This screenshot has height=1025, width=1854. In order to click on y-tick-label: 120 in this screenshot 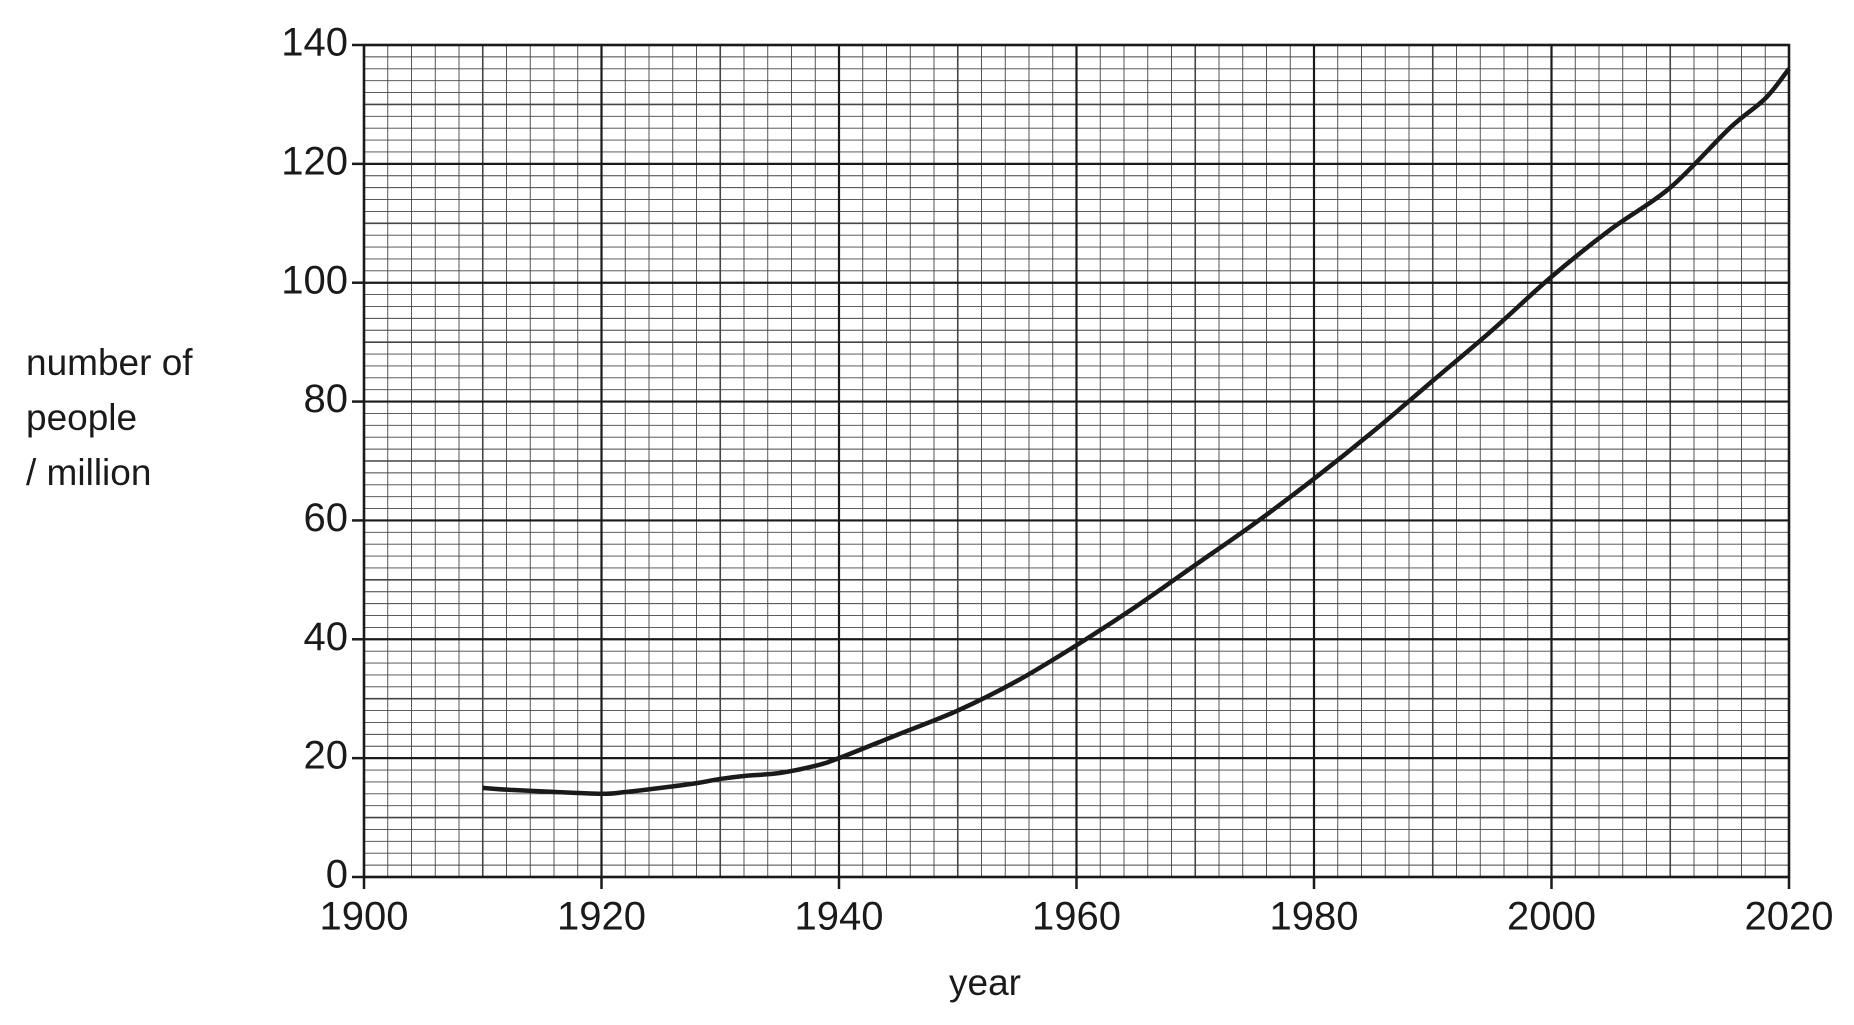, I will do `click(314, 161)`.